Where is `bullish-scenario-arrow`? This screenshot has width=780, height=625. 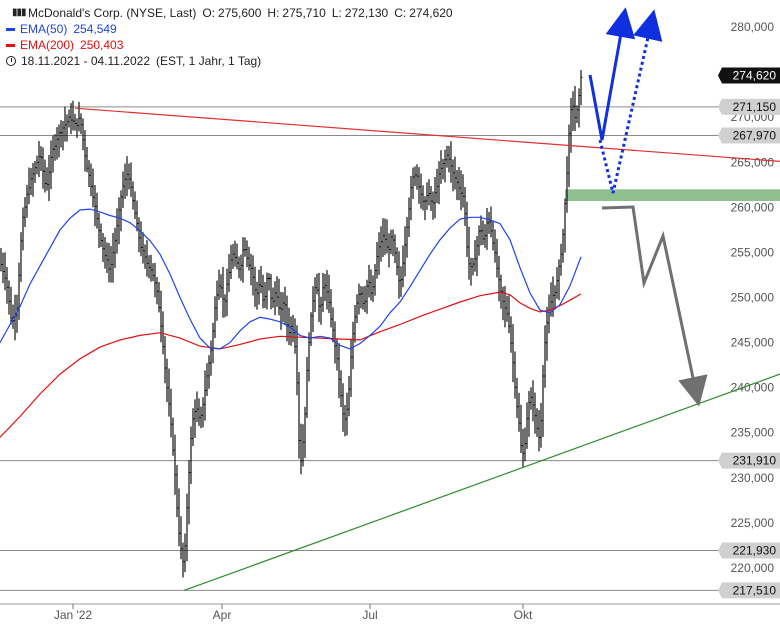
bullish-scenario-arrow is located at coordinates (612, 74).